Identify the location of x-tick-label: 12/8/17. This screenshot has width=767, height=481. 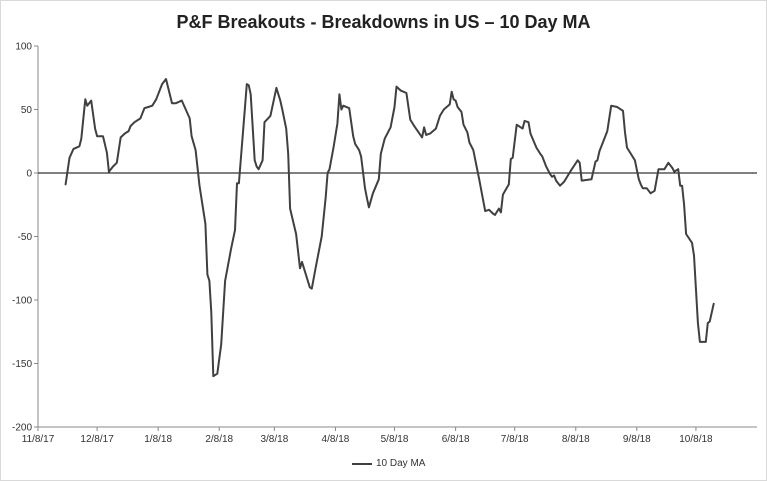
(97, 439).